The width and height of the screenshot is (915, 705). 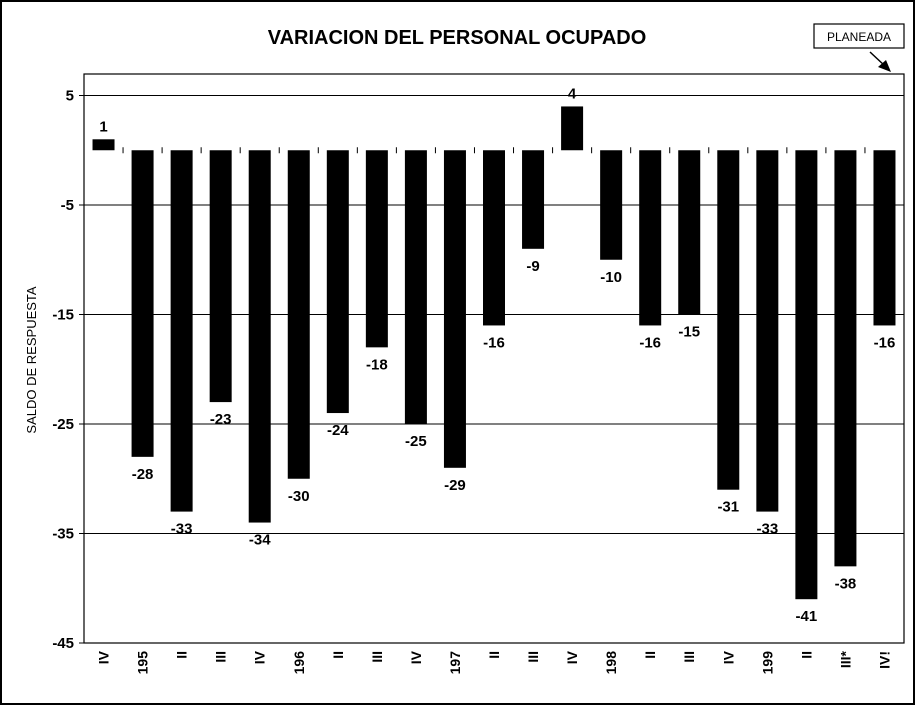 I want to click on data-label: -15, so click(x=689, y=332).